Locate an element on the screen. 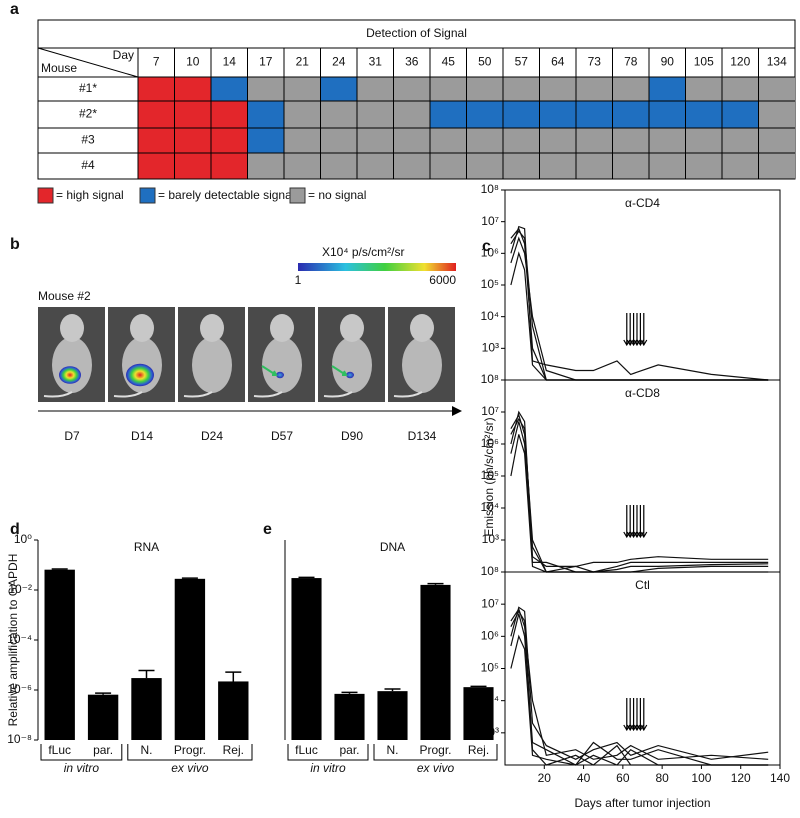 Image resolution: width=800 pixels, height=818 pixels. day-header: 17 is located at coordinates (266, 62).